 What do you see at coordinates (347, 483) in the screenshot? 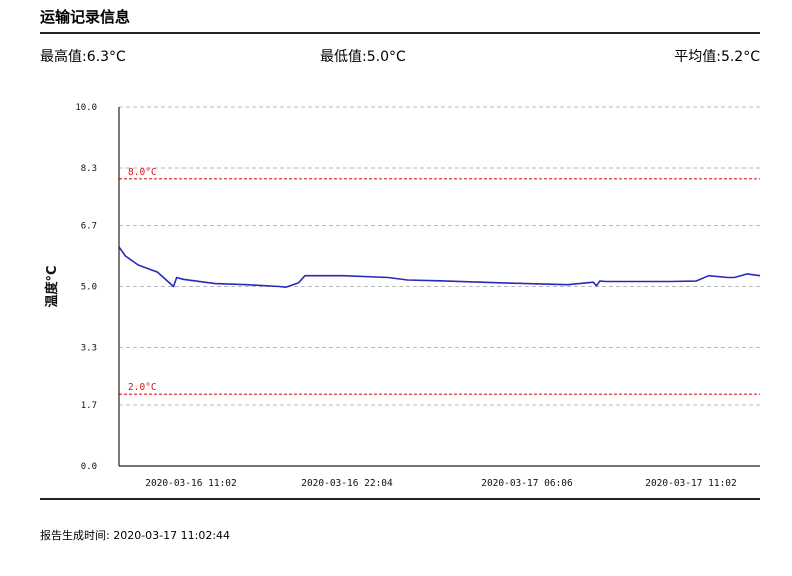
I see `x-tick-label: 2020-03-16 22:04` at bounding box center [347, 483].